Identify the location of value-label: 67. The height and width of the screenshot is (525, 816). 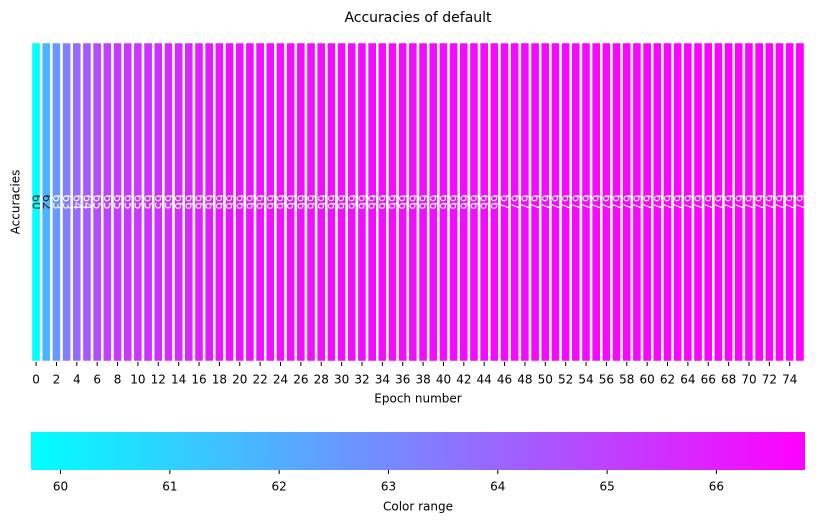
(800, 201).